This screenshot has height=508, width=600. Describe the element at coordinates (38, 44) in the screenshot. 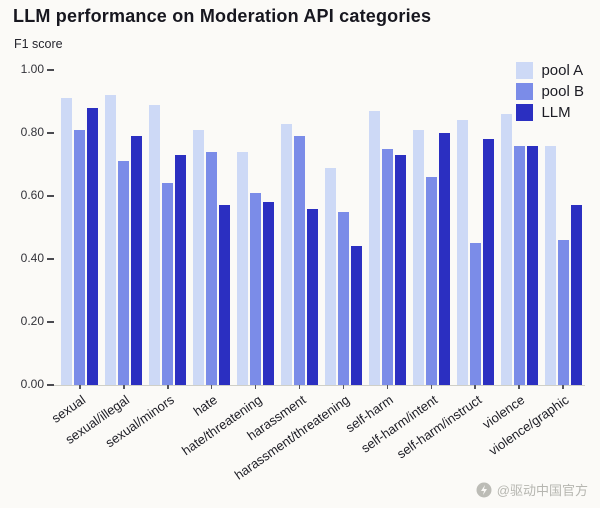

I see `y-axis-label: F1 score` at that location.